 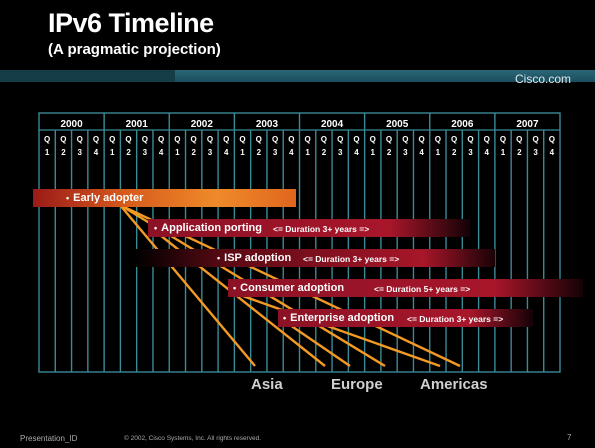 I want to click on year-label: 2003, so click(x=267, y=124).